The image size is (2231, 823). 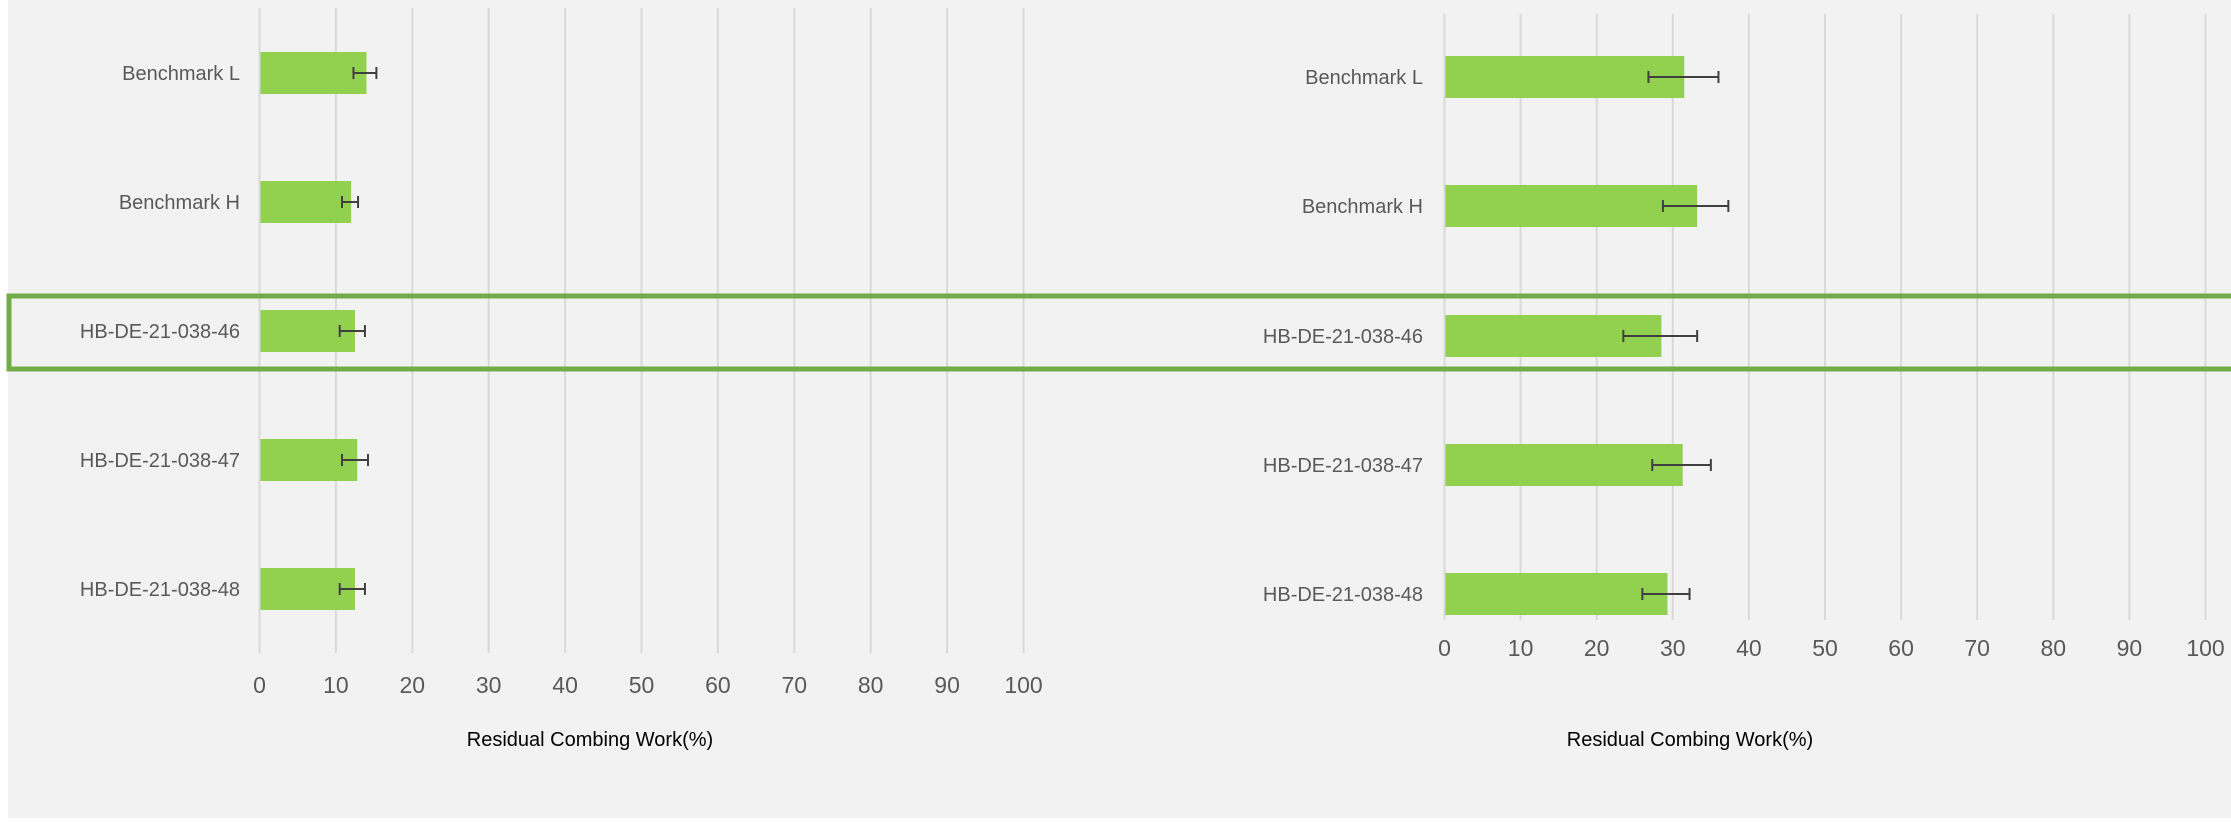 I want to click on chart1-x-tick-label: 80, so click(x=871, y=685).